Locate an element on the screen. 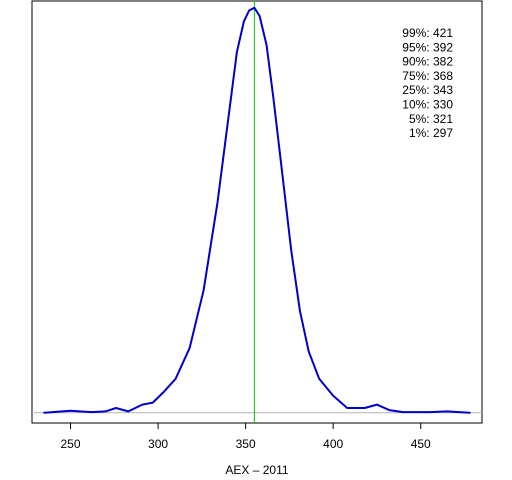  x-tick-label: 350 is located at coordinates (246, 444).